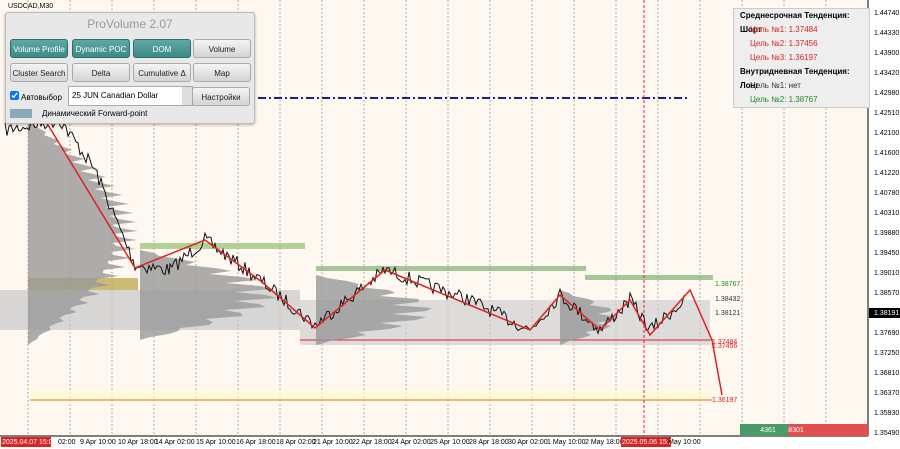 The height and width of the screenshot is (449, 900). Describe the element at coordinates (886, 273) in the screenshot. I see `price-label: 1.39010` at that location.